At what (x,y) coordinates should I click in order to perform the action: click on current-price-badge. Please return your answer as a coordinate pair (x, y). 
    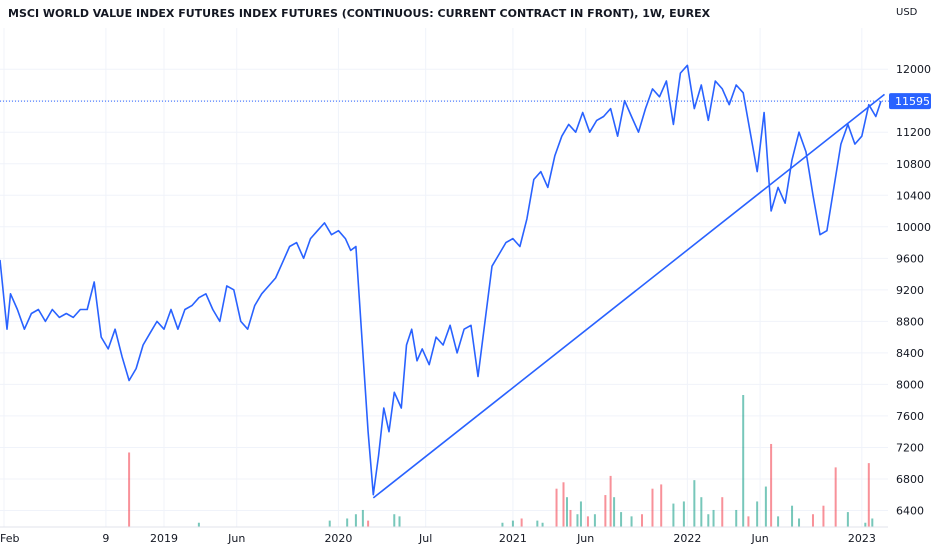
    Looking at the image, I should click on (910, 101).